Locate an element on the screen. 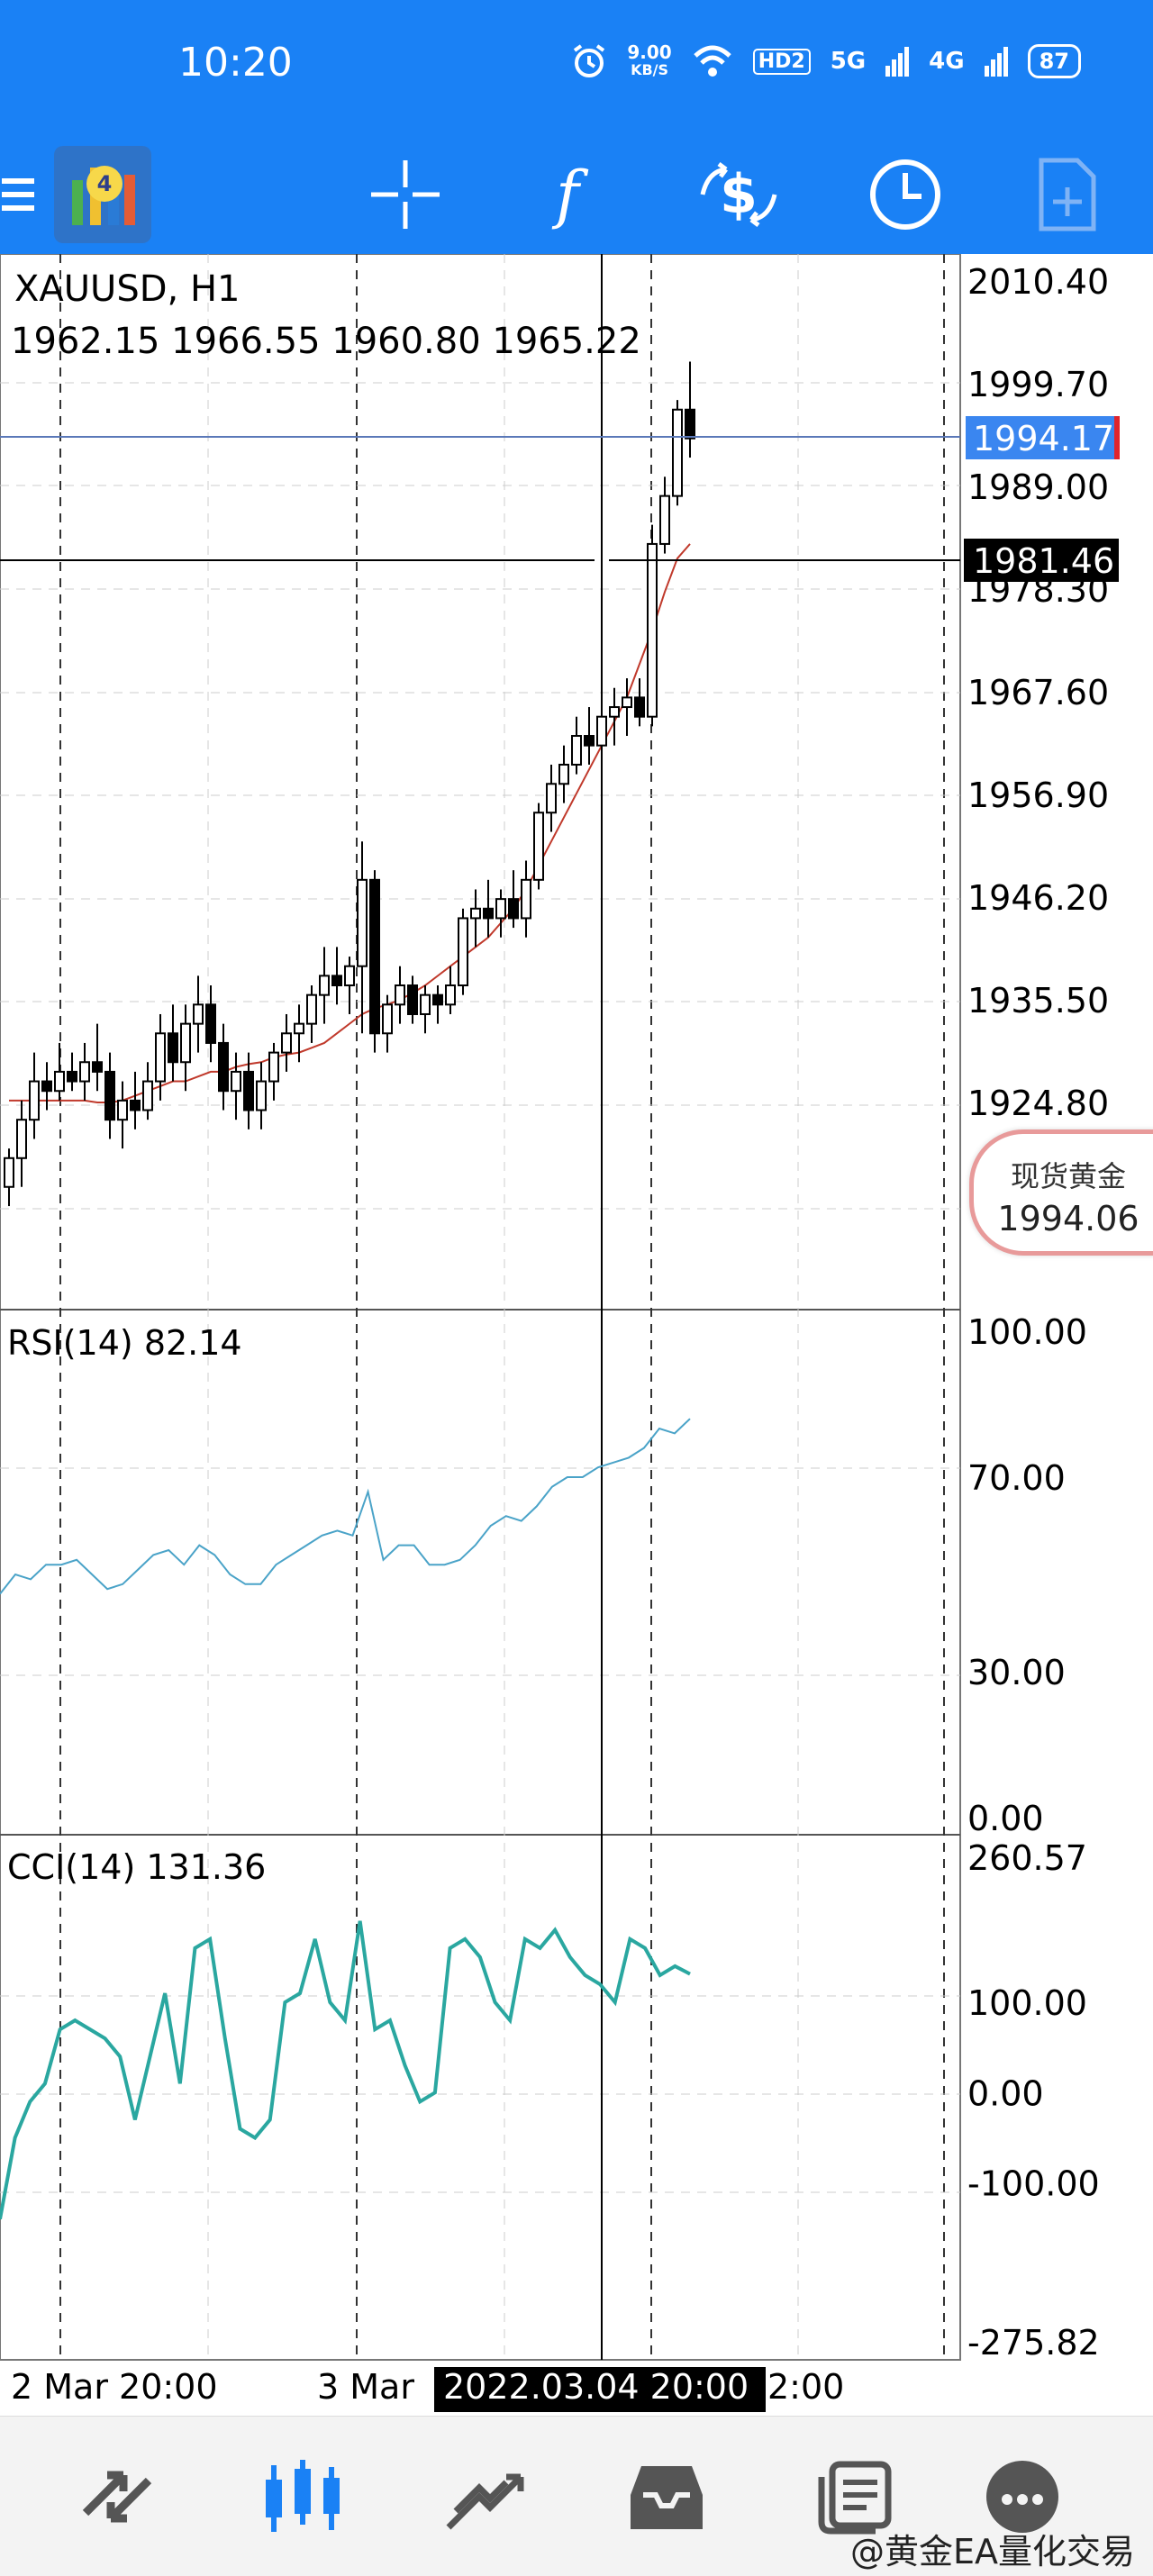  svg-text: f is located at coordinates (570, 195).